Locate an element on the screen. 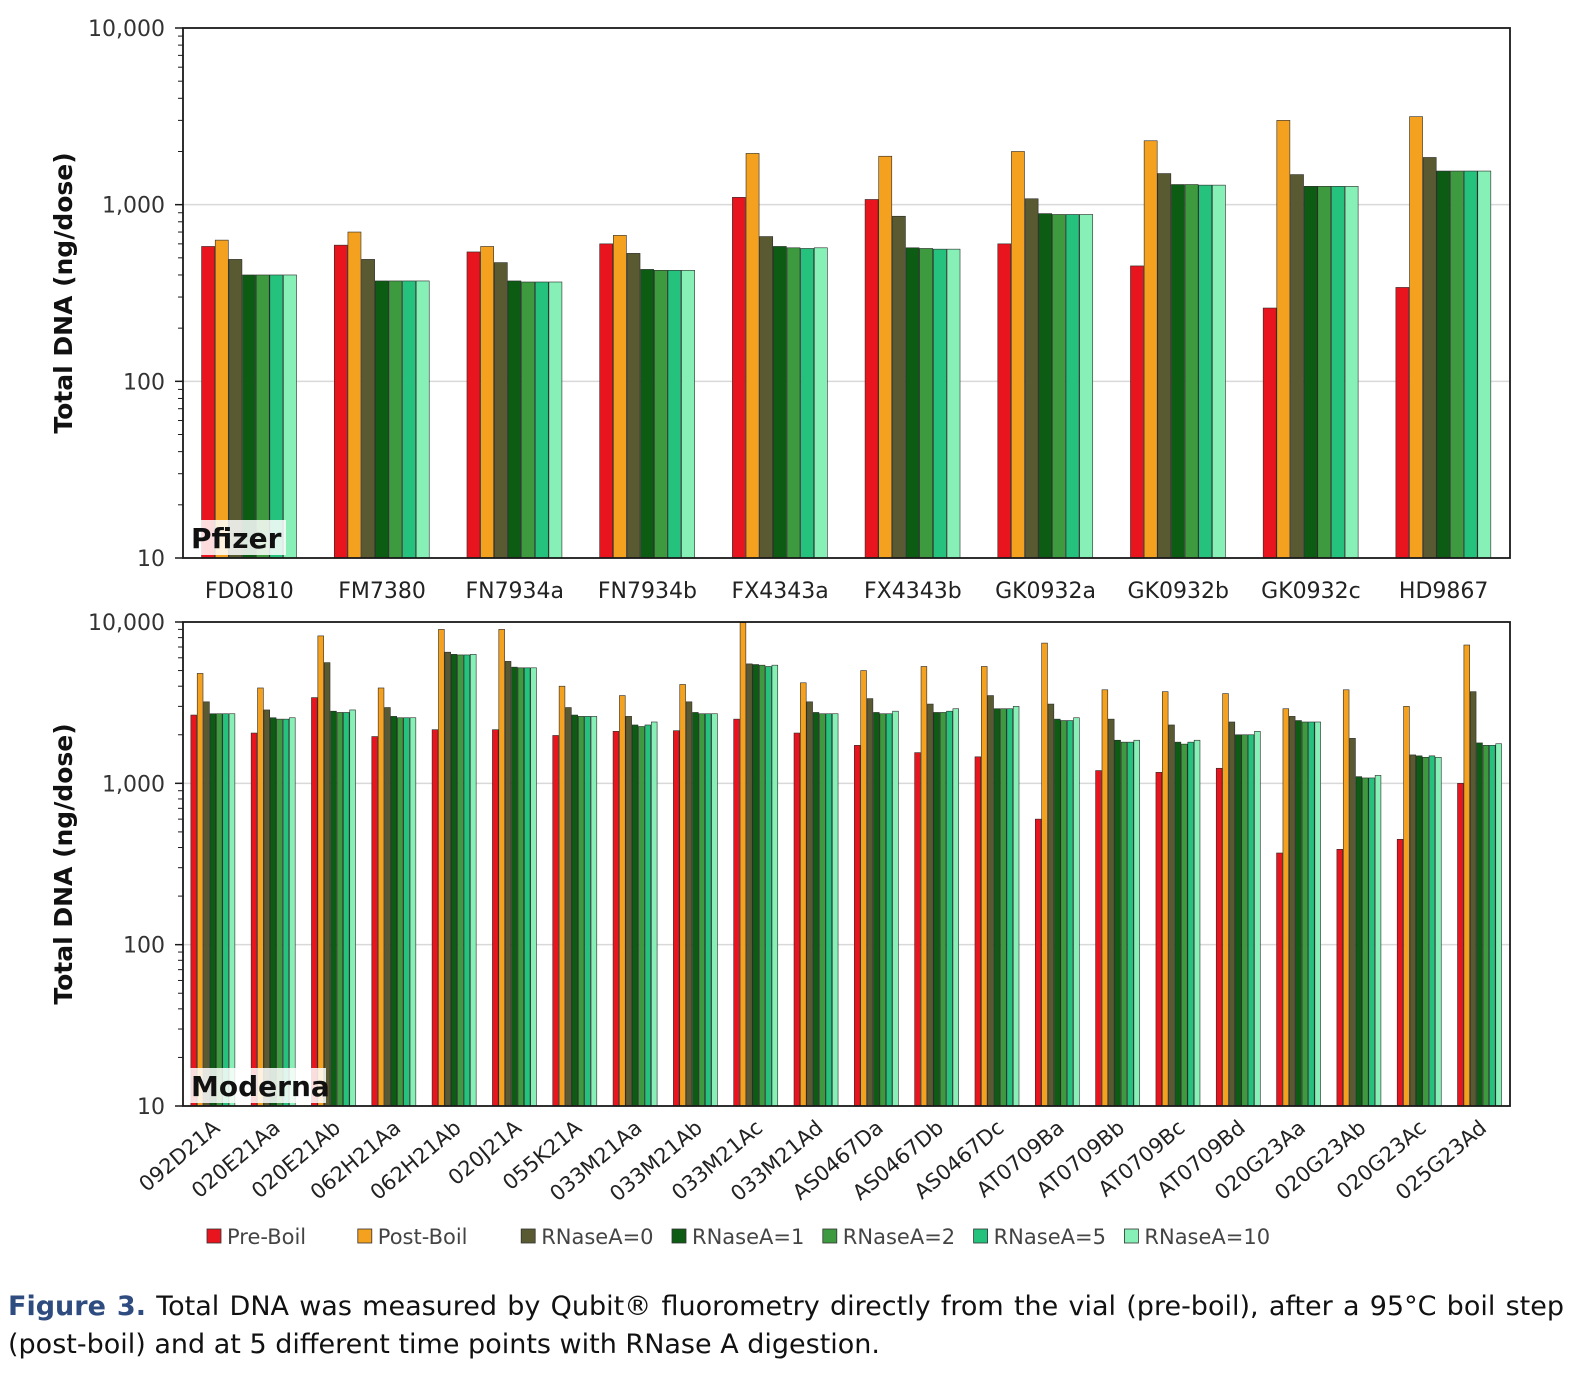  y-tick-label: 100 is located at coordinates (144, 382).